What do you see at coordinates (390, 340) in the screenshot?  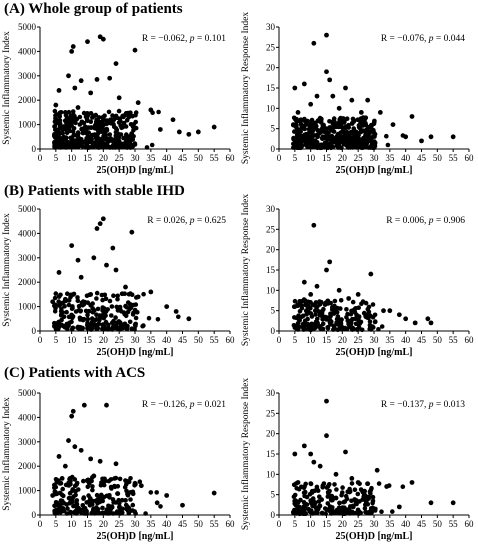 I see `x-tick-label: 35` at bounding box center [390, 340].